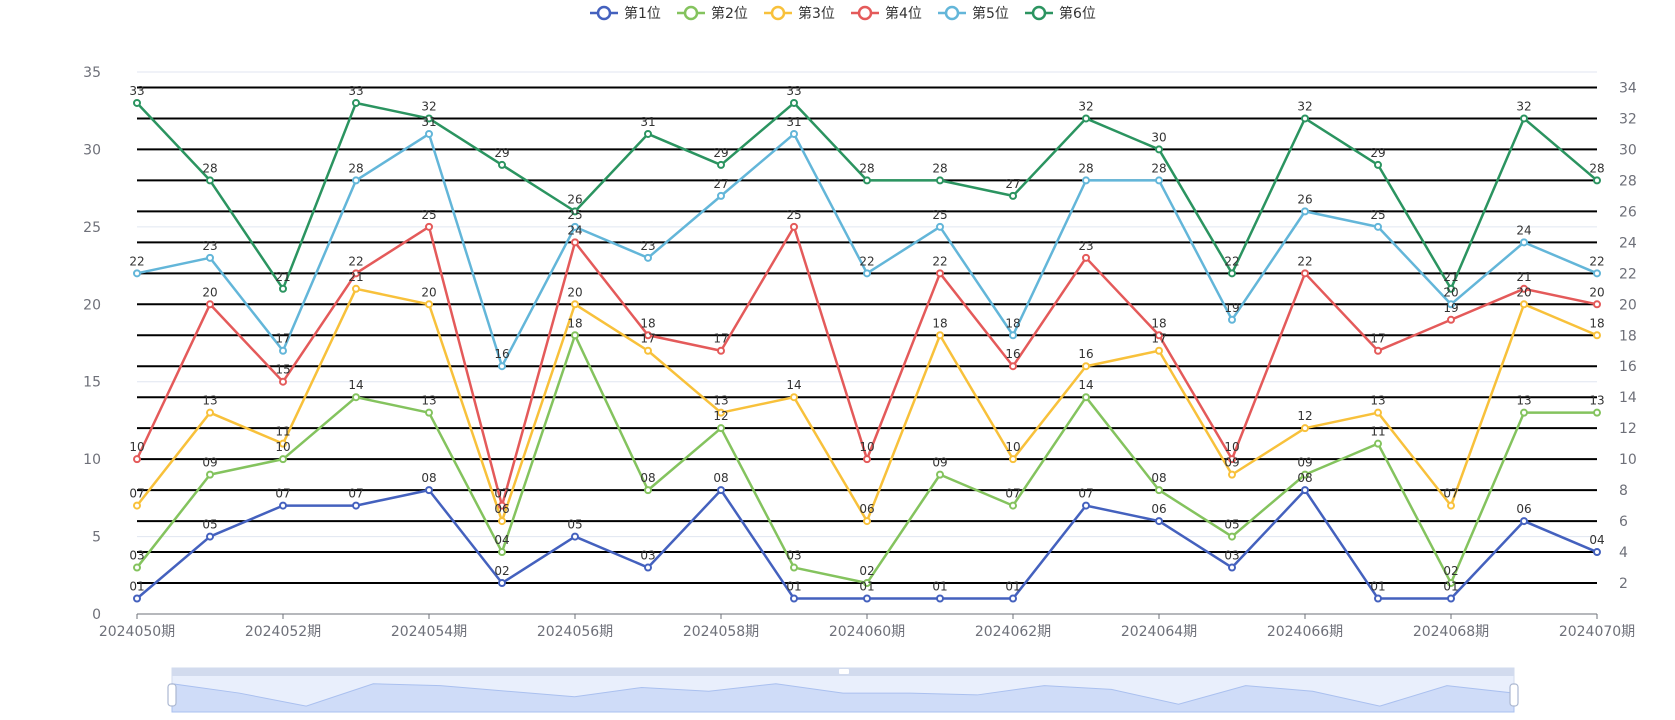 Image resolution: width=1675 pixels, height=720 pixels. Describe the element at coordinates (867, 632) in the screenshot. I see `x-tick-label: 2024060期` at that location.